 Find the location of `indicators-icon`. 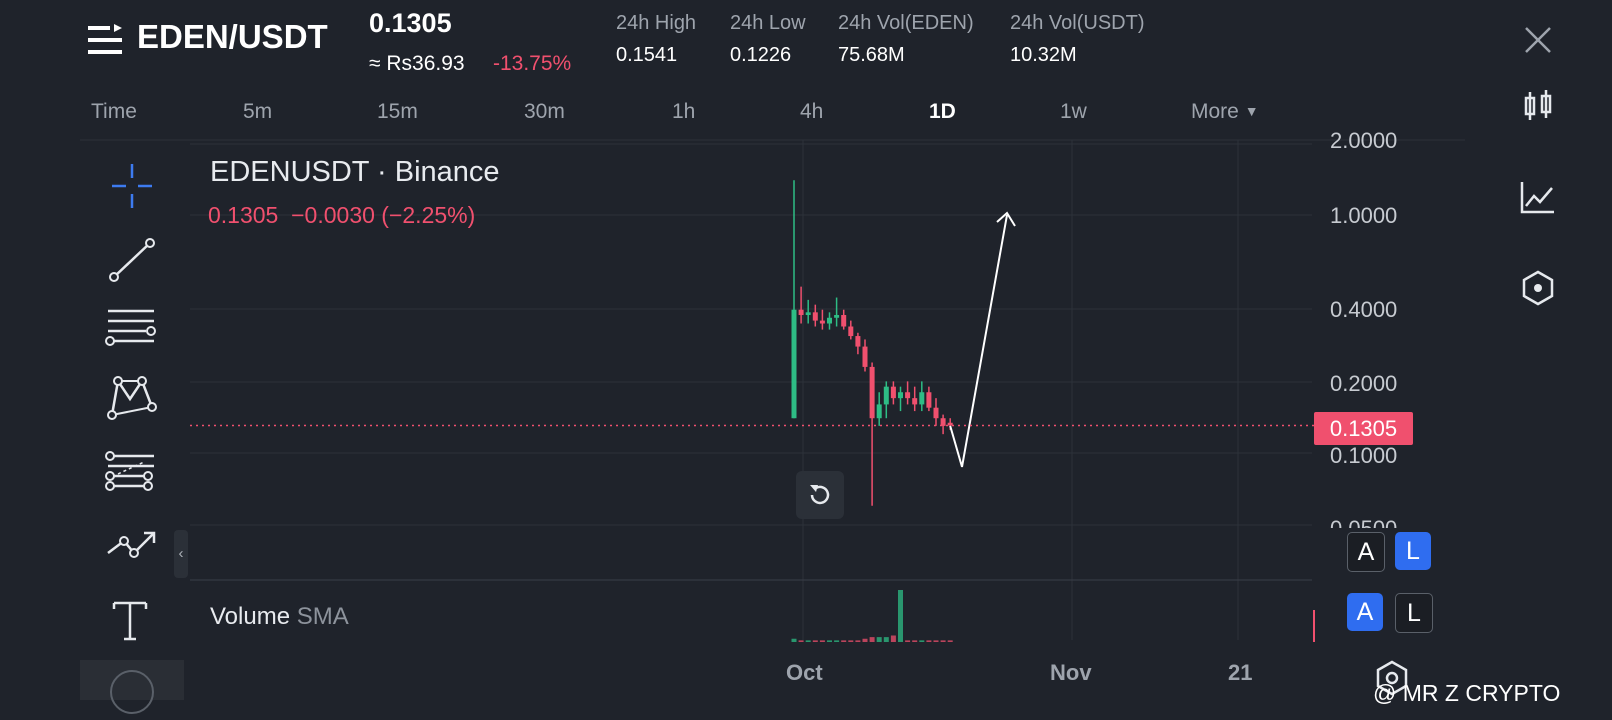

indicators-icon is located at coordinates (1538, 198).